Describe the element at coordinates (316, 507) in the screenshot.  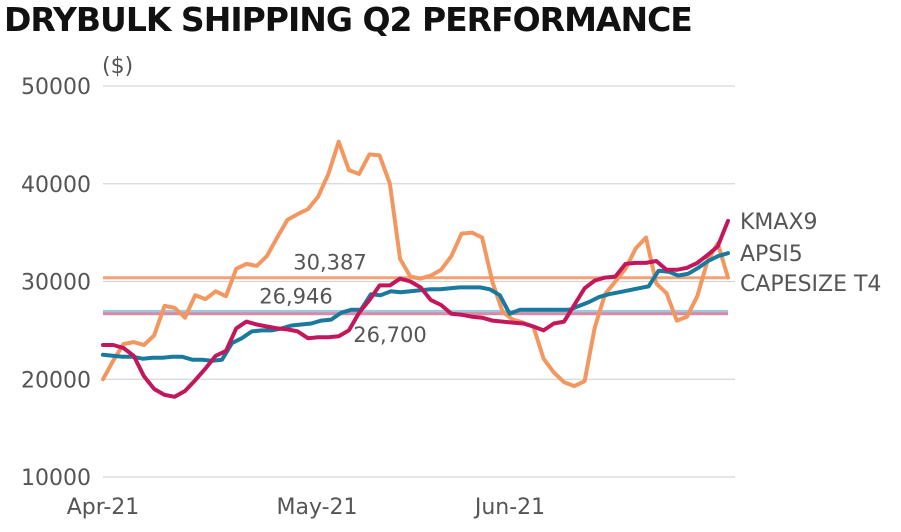
I see `x-tick-label: May-21` at that location.